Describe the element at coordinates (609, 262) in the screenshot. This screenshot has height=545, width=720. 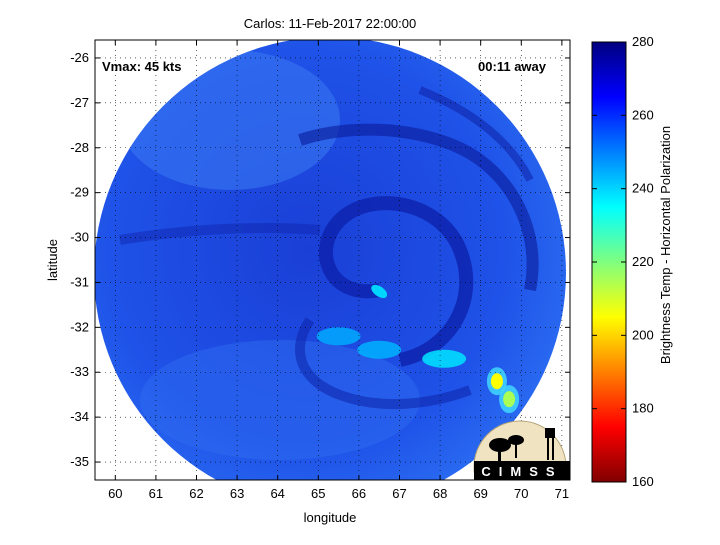
I see `colorbar-gradient` at that location.